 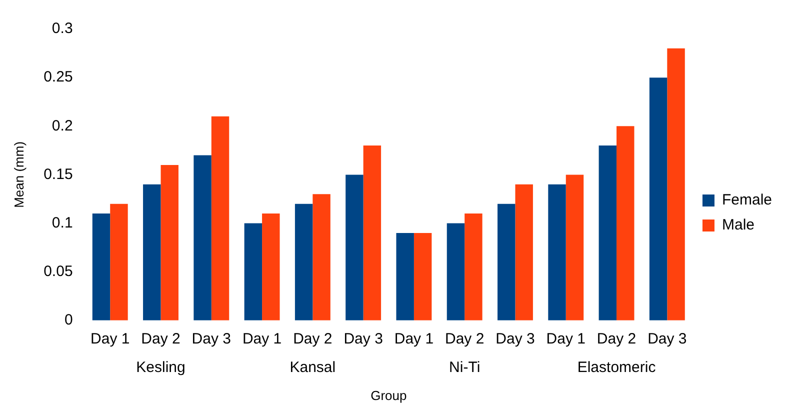 What do you see at coordinates (62, 223) in the screenshot?
I see `y-tick-label: 0.1` at bounding box center [62, 223].